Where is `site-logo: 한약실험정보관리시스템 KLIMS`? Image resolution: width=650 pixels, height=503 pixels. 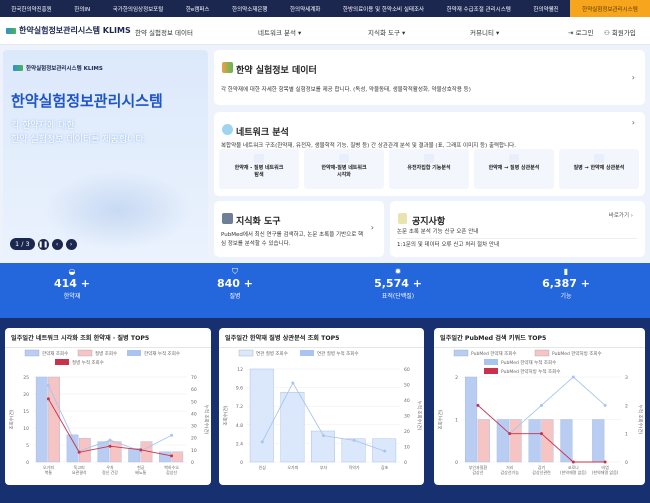 site-logo: 한약실험정보관리시스템 KLIMS is located at coordinates (68, 30).